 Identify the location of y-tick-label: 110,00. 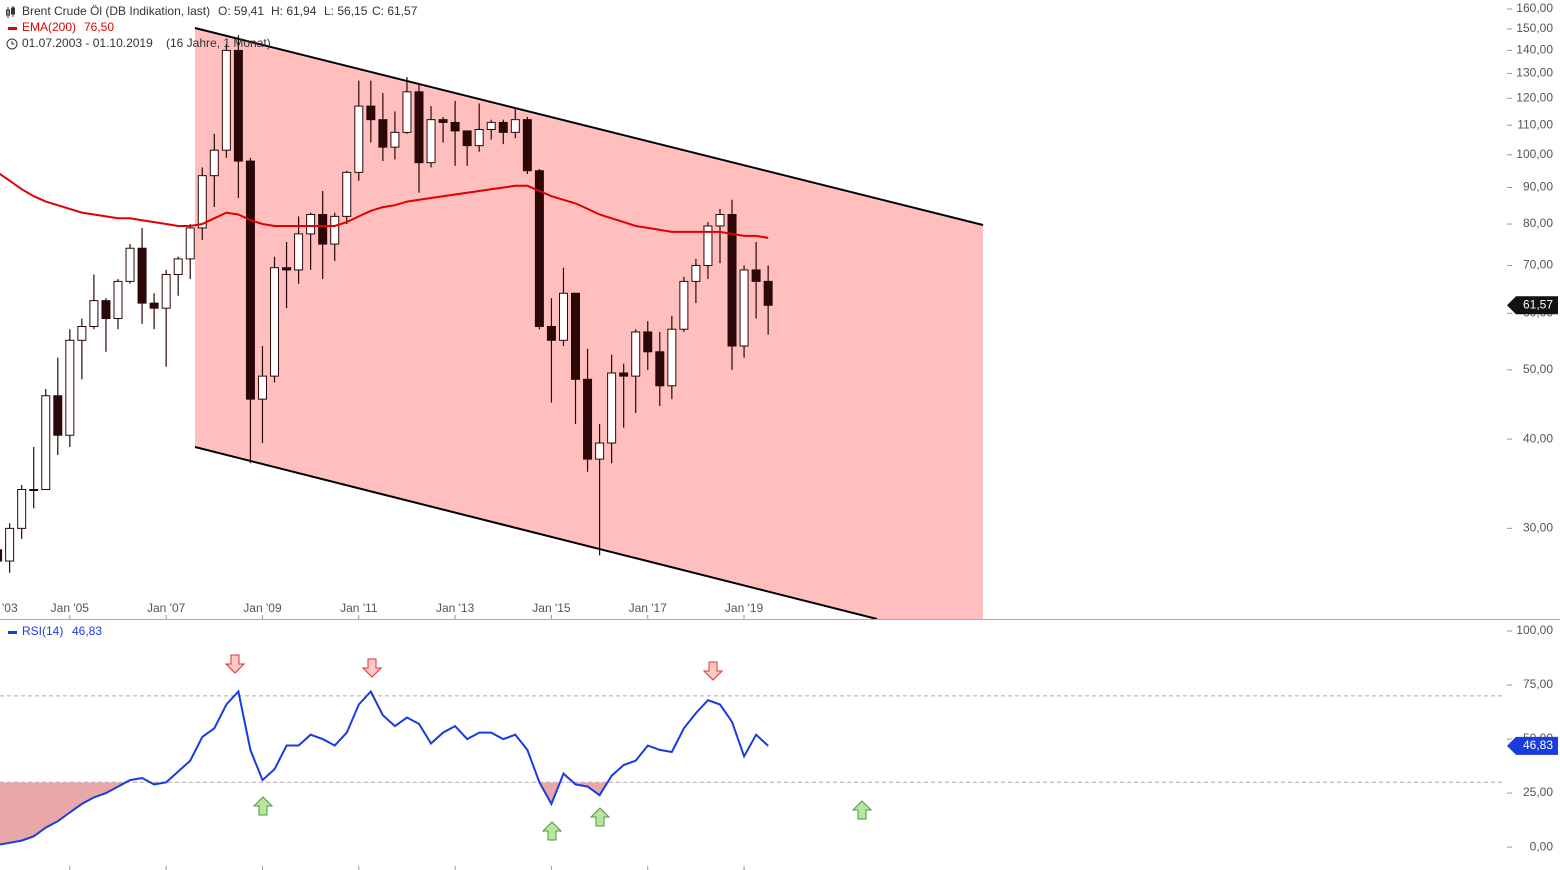
(1535, 124).